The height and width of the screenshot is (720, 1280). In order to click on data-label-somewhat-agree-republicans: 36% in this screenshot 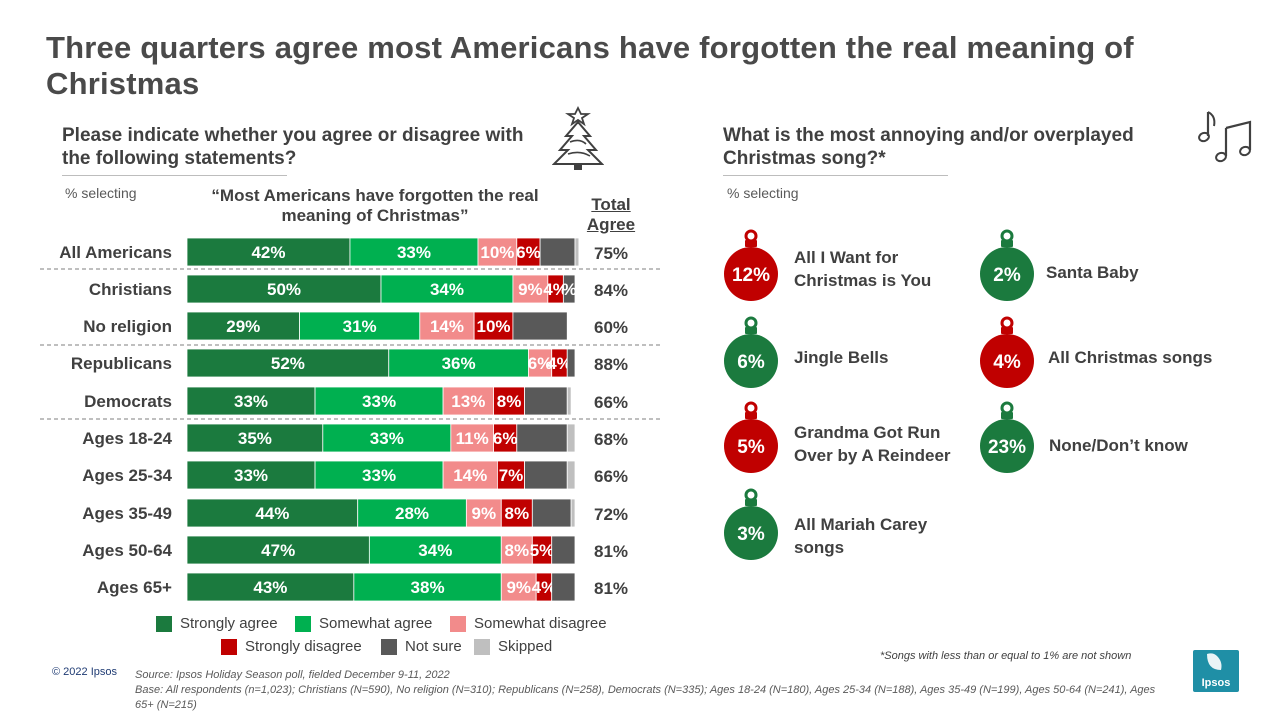, I will do `click(459, 363)`.